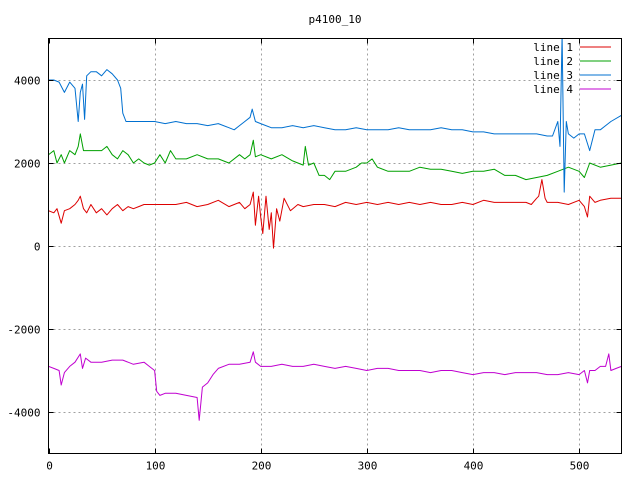 The height and width of the screenshot is (480, 640). I want to click on chart-title: p4100_10, so click(335, 19).